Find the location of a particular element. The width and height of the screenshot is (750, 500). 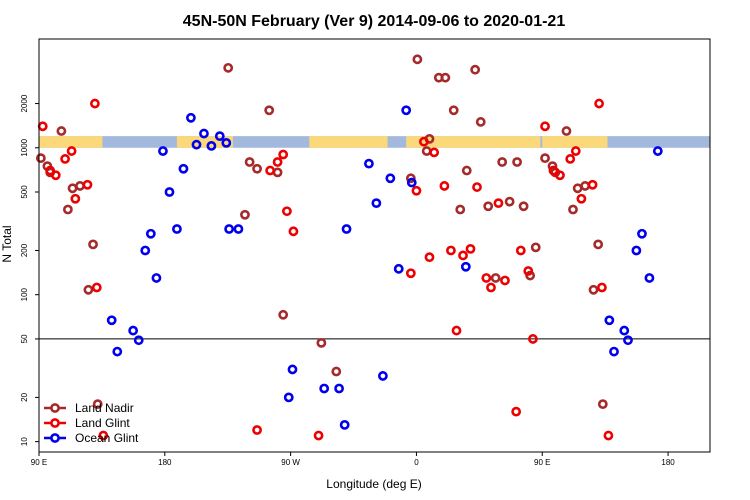

x-tick-label: 90 E is located at coordinates (39, 462).